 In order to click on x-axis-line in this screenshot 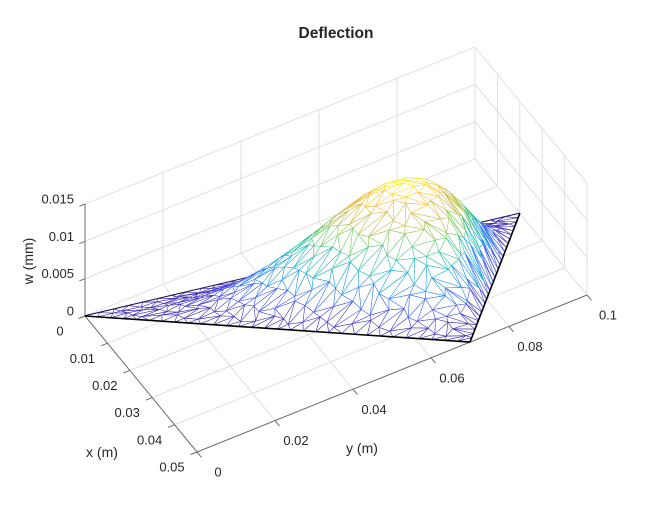, I will do `click(141, 384)`.